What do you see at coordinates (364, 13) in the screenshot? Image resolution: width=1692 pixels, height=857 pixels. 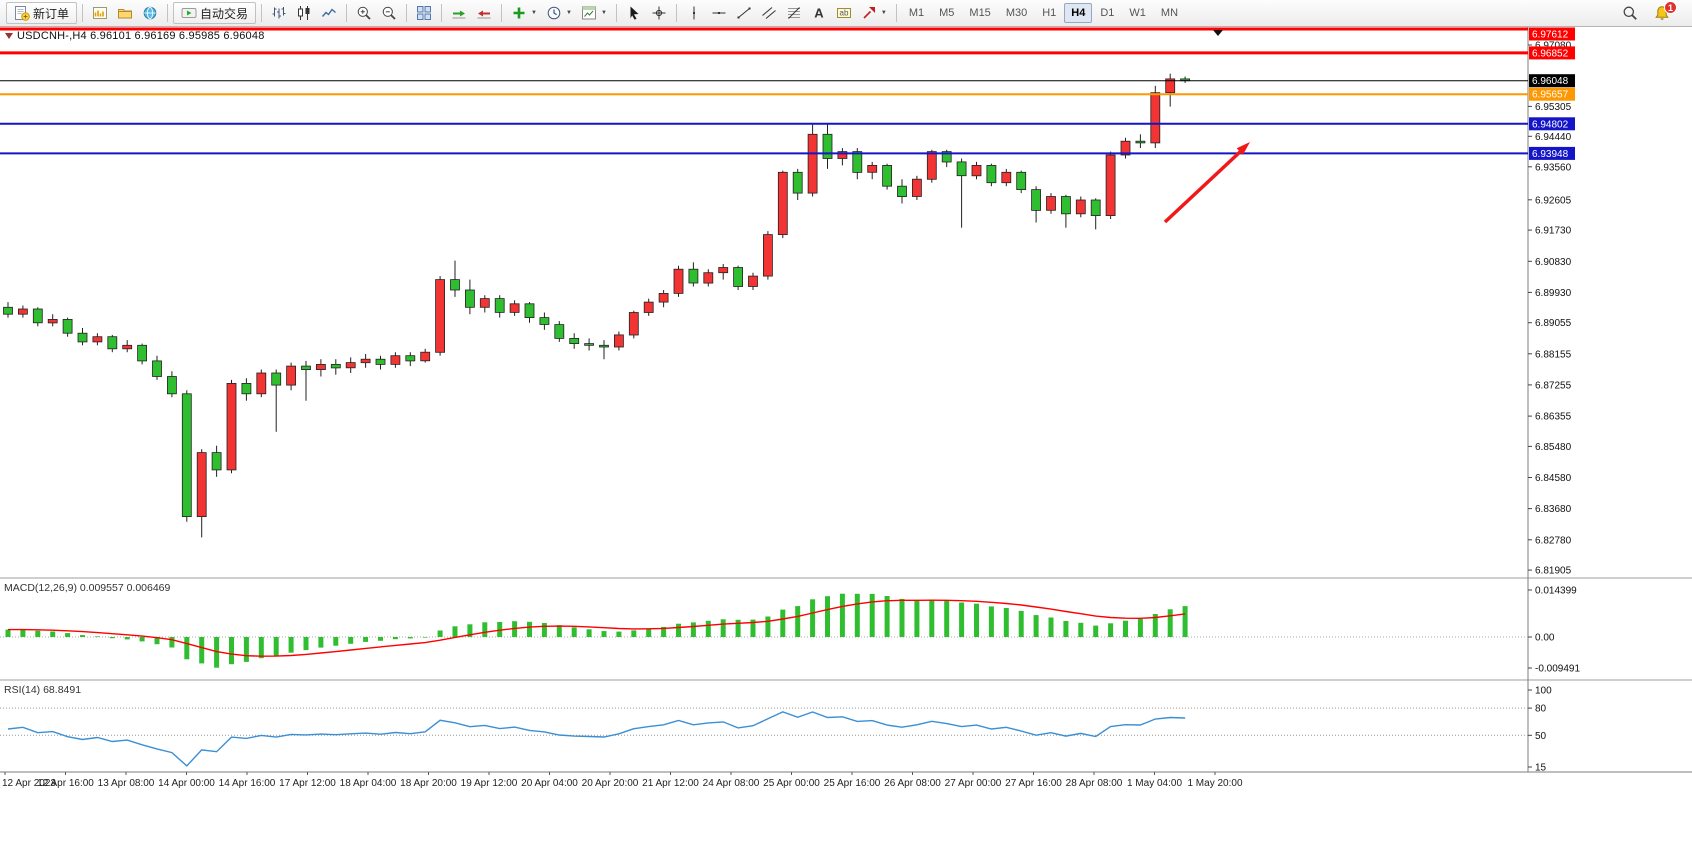 I see `zoom-in-button` at bounding box center [364, 13].